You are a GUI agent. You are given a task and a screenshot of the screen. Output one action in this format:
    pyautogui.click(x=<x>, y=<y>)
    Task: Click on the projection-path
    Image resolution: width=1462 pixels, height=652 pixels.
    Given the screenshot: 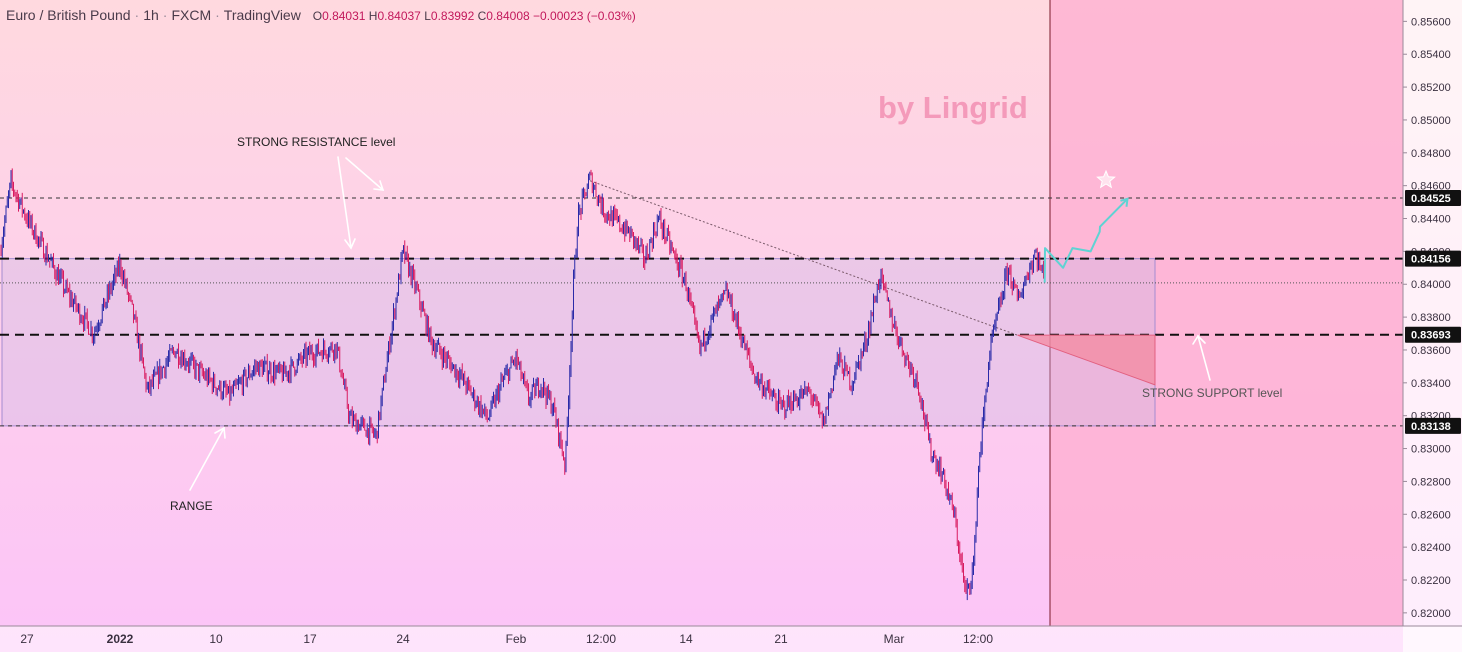 What is the action you would take?
    pyautogui.click(x=1086, y=240)
    